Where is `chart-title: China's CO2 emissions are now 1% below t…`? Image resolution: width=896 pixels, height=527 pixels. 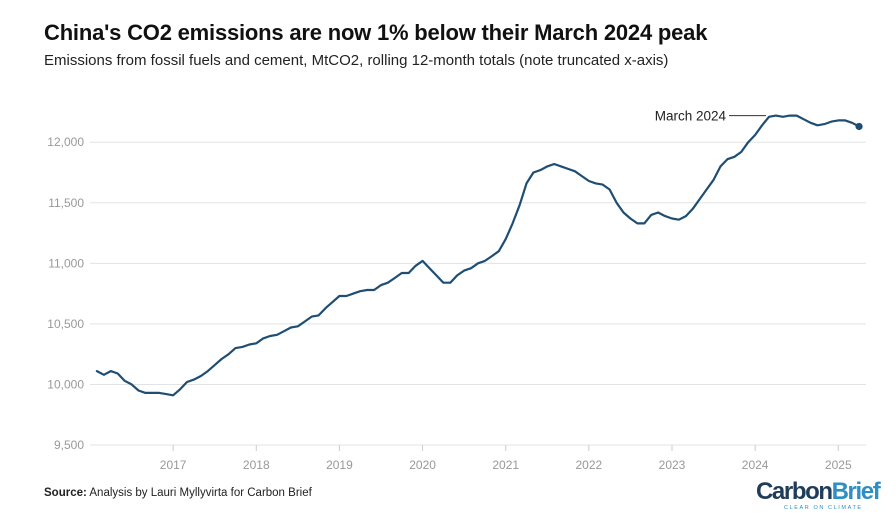 chart-title: China's CO2 emissions are now 1% below t… is located at coordinates (376, 32).